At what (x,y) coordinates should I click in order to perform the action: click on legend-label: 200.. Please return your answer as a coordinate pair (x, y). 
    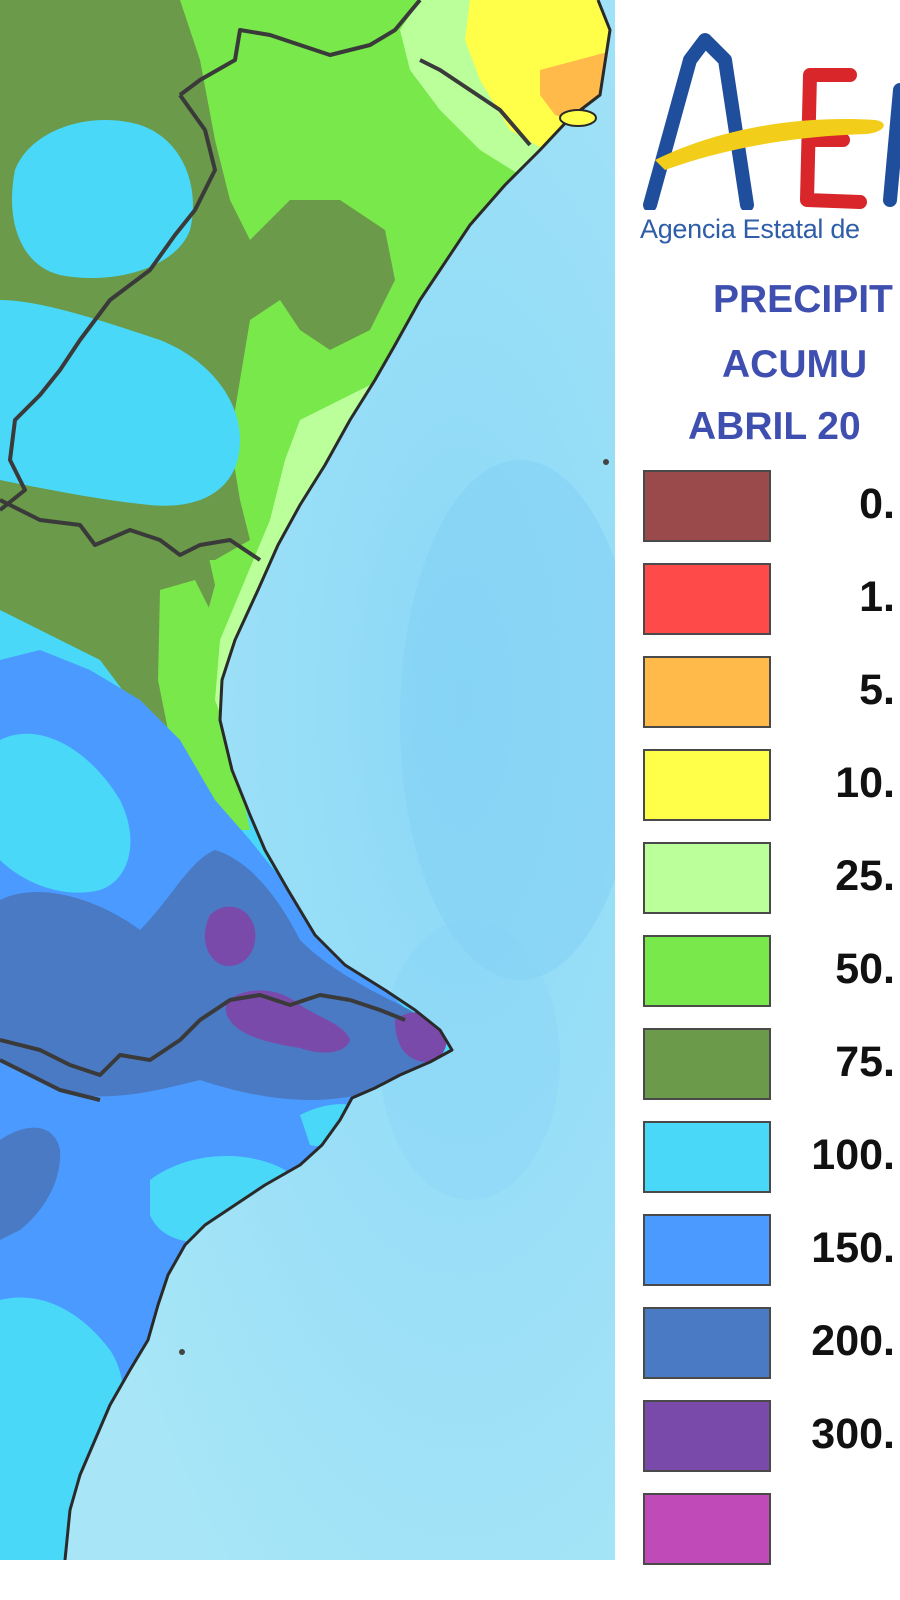
    Looking at the image, I should click on (853, 1341).